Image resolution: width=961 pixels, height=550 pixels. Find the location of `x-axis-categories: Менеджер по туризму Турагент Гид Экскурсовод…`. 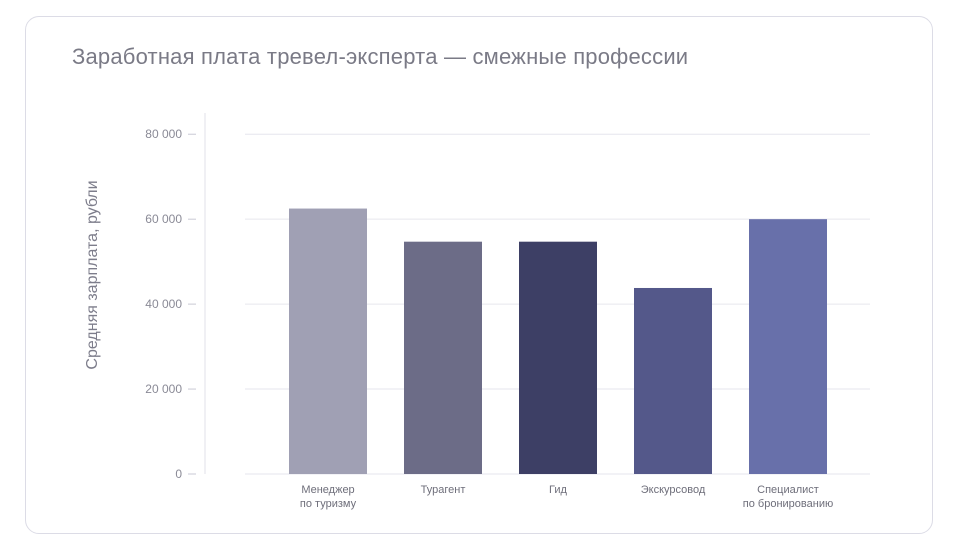

x-axis-categories: Менеджер по туризму Турагент Гид Экскурсовод… is located at coordinates (566, 497).